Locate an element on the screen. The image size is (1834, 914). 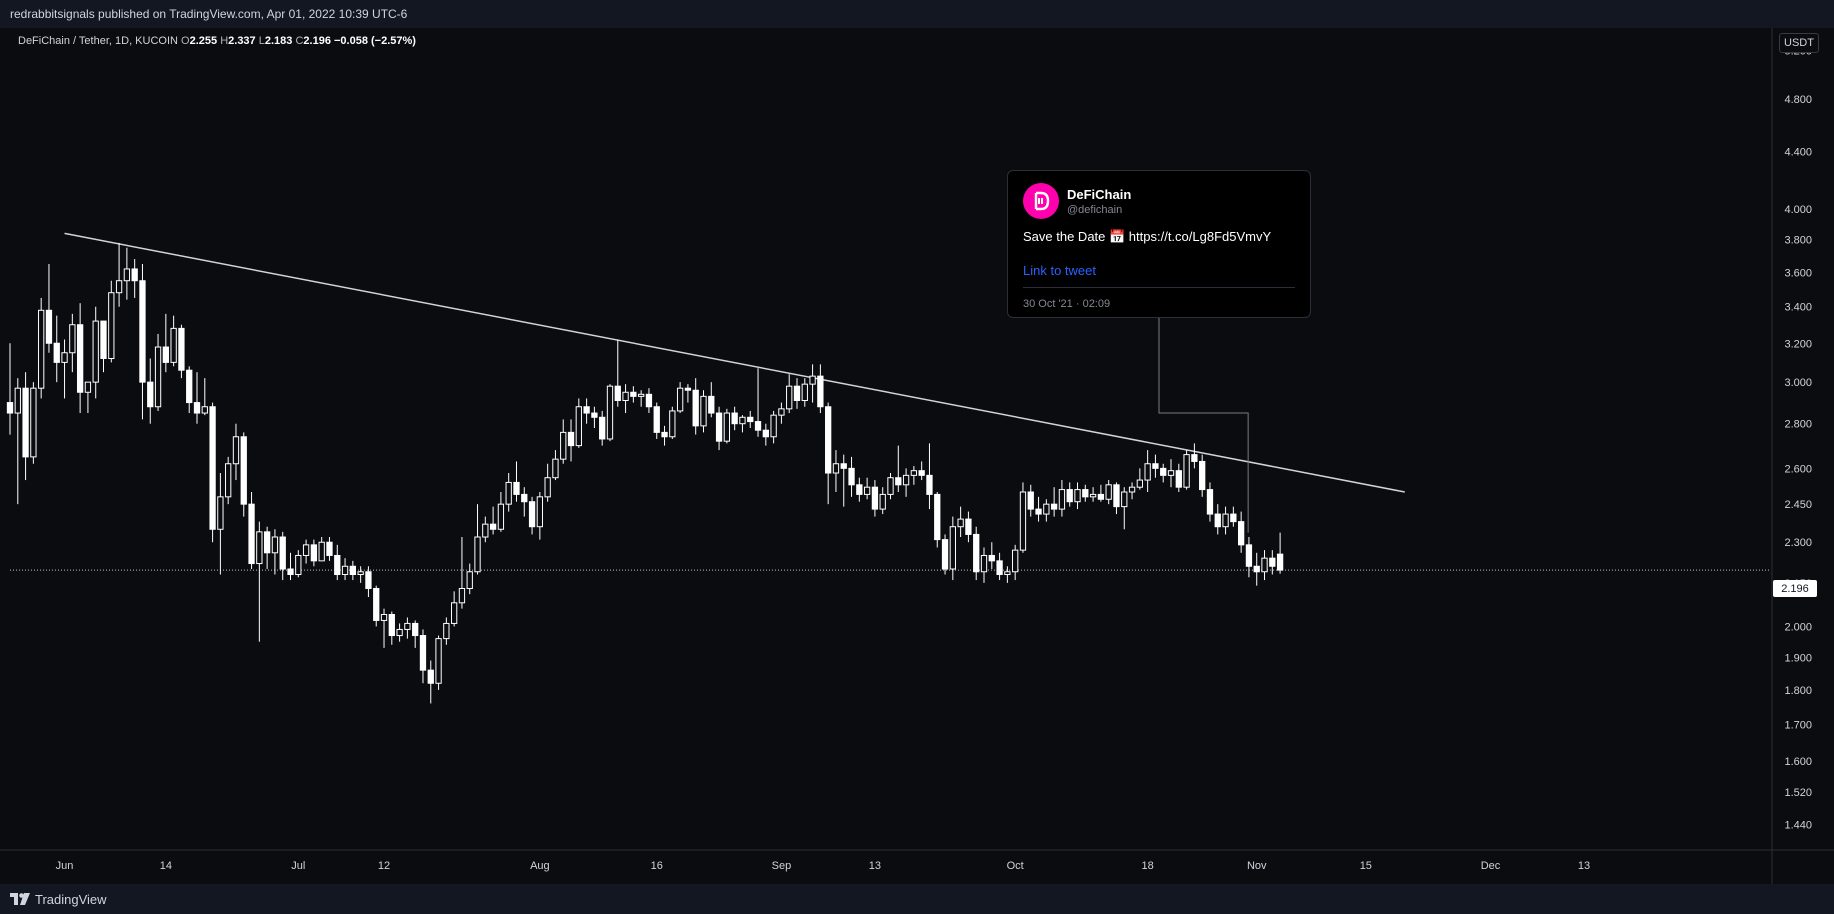
currency-badge: USDT is located at coordinates (1799, 43).